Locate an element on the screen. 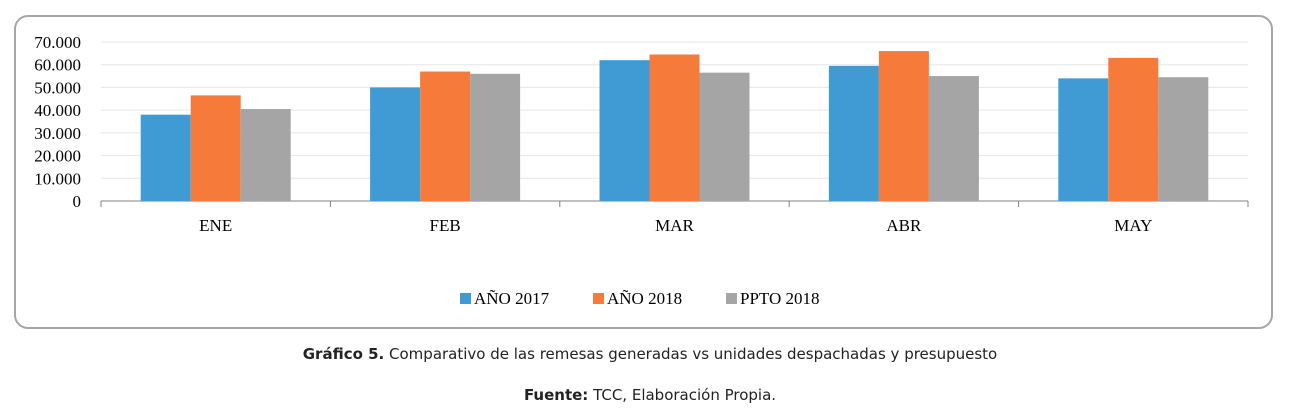  x-category-label: FEB is located at coordinates (445, 225).